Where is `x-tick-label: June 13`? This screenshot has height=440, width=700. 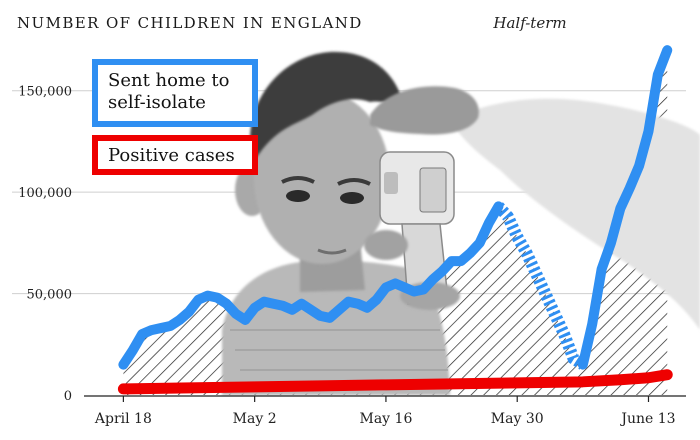 x-tick-label: June 13 is located at coordinates (647, 419).